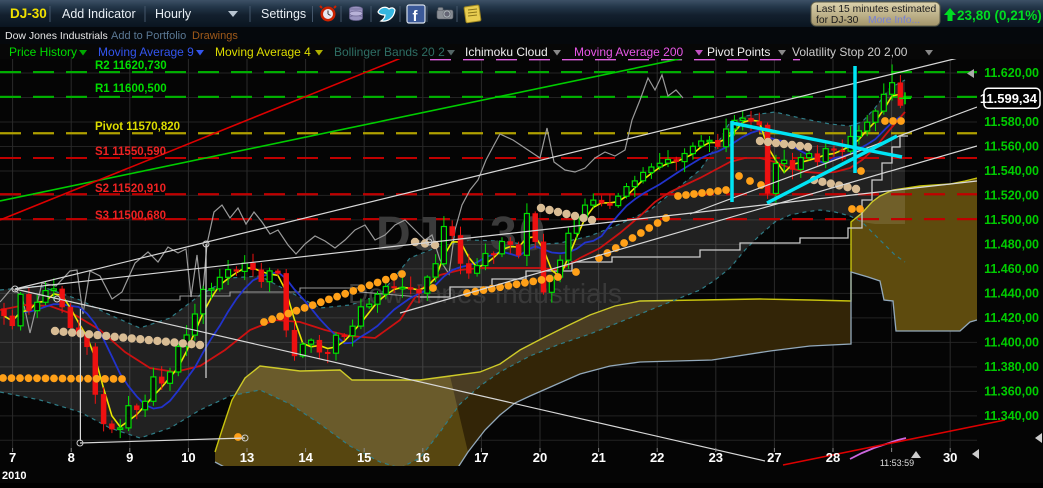 This screenshot has width=1043, height=488. What do you see at coordinates (1011, 391) in the screenshot?
I see `svg-text: 11.360,00` at bounding box center [1011, 391].